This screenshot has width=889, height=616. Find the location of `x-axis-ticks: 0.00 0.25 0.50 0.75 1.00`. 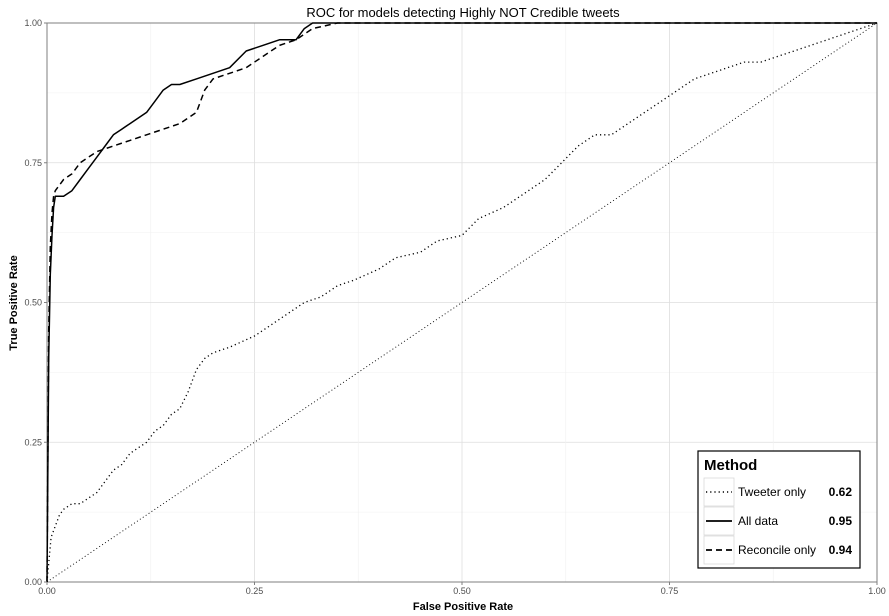

x-axis-ticks: 0.00 0.25 0.50 0.75 1.00 is located at coordinates (462, 589).